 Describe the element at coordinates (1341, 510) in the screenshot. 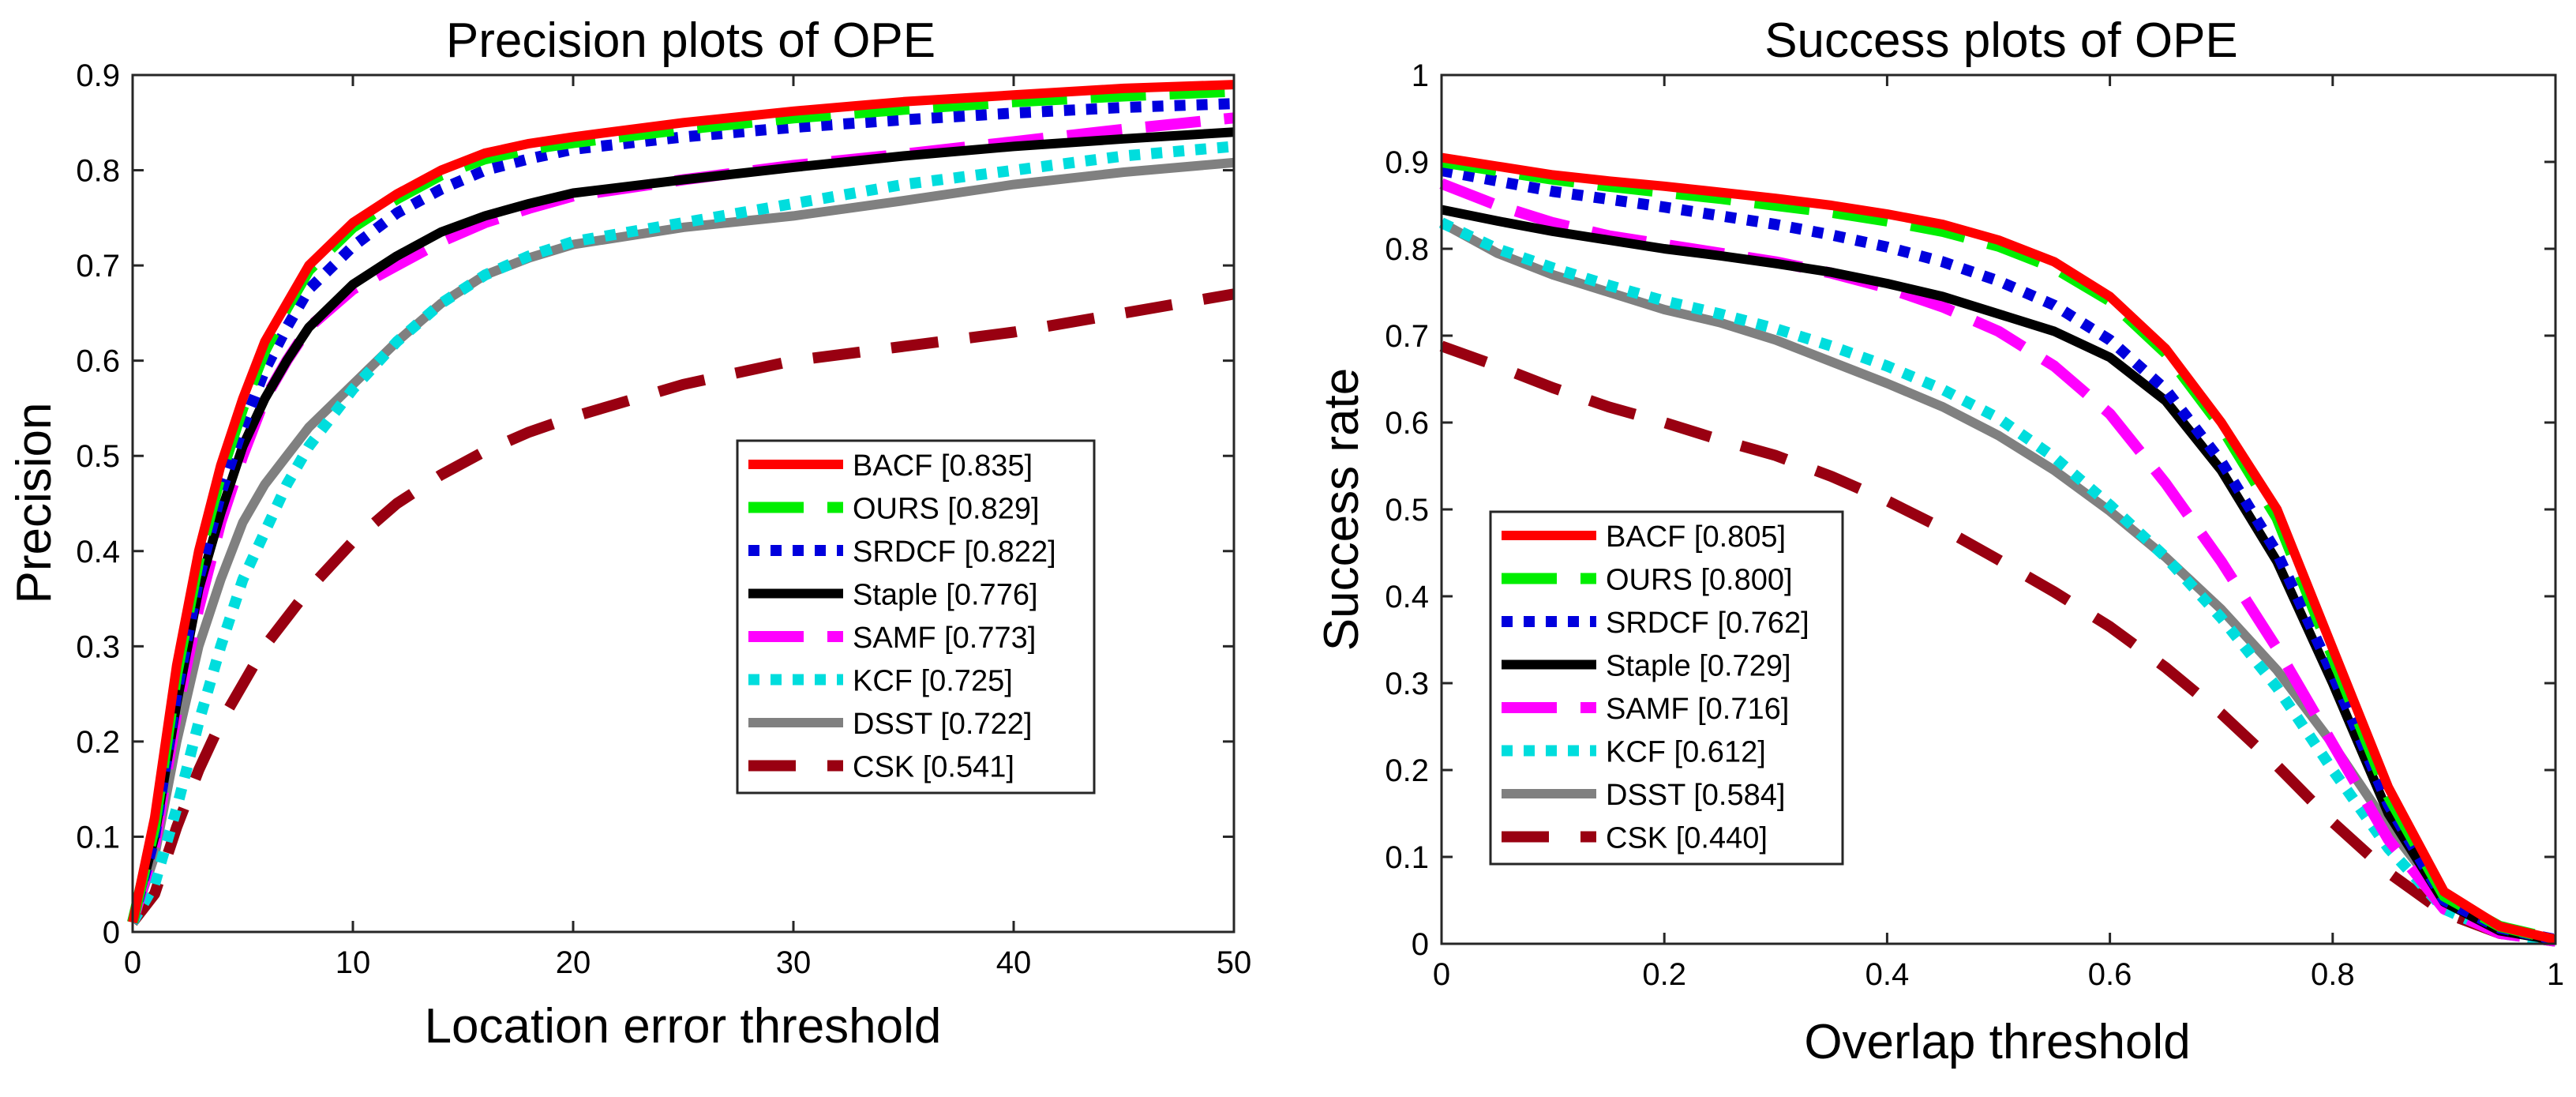

I see `y-axis-label: Success rate` at that location.